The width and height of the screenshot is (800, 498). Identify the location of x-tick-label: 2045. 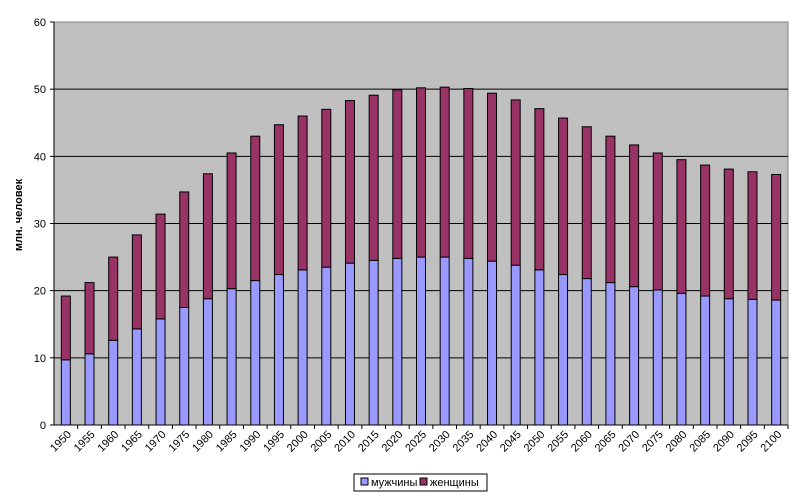
(511, 442).